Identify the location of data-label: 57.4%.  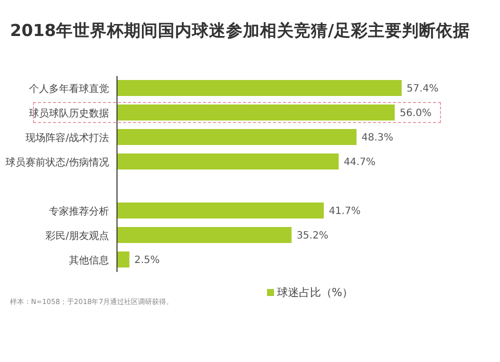
(422, 89).